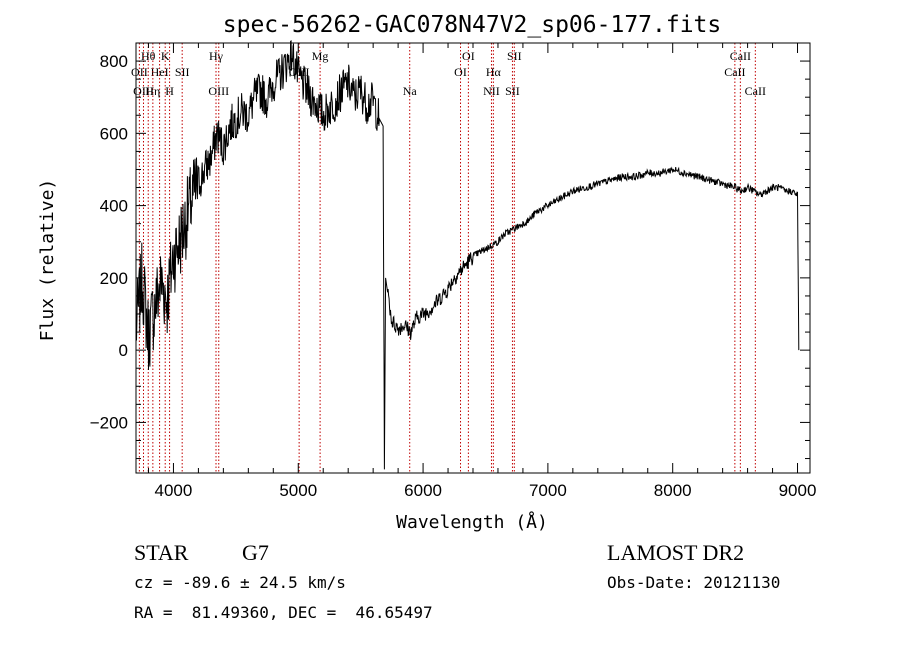 This screenshot has width=900, height=649. Describe the element at coordinates (123, 350) in the screenshot. I see `y-tick-label: 0` at that location.